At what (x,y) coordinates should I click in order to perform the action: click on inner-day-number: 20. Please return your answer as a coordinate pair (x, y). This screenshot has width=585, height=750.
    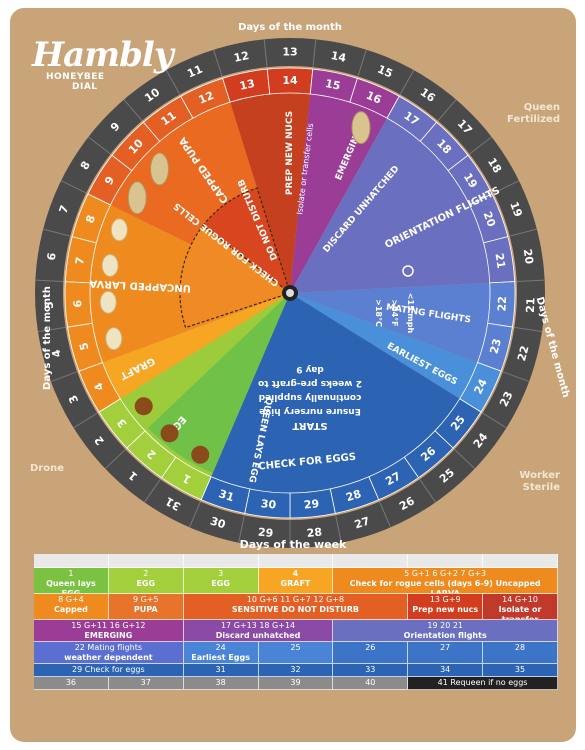
    Looking at the image, I should click on (490, 219).